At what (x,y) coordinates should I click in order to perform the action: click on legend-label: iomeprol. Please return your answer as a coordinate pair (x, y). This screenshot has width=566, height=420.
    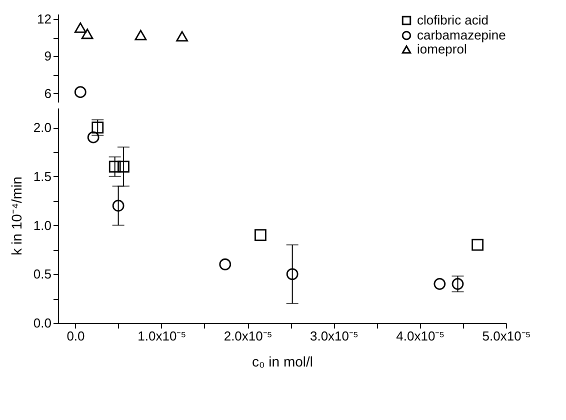
    Looking at the image, I should click on (442, 49).